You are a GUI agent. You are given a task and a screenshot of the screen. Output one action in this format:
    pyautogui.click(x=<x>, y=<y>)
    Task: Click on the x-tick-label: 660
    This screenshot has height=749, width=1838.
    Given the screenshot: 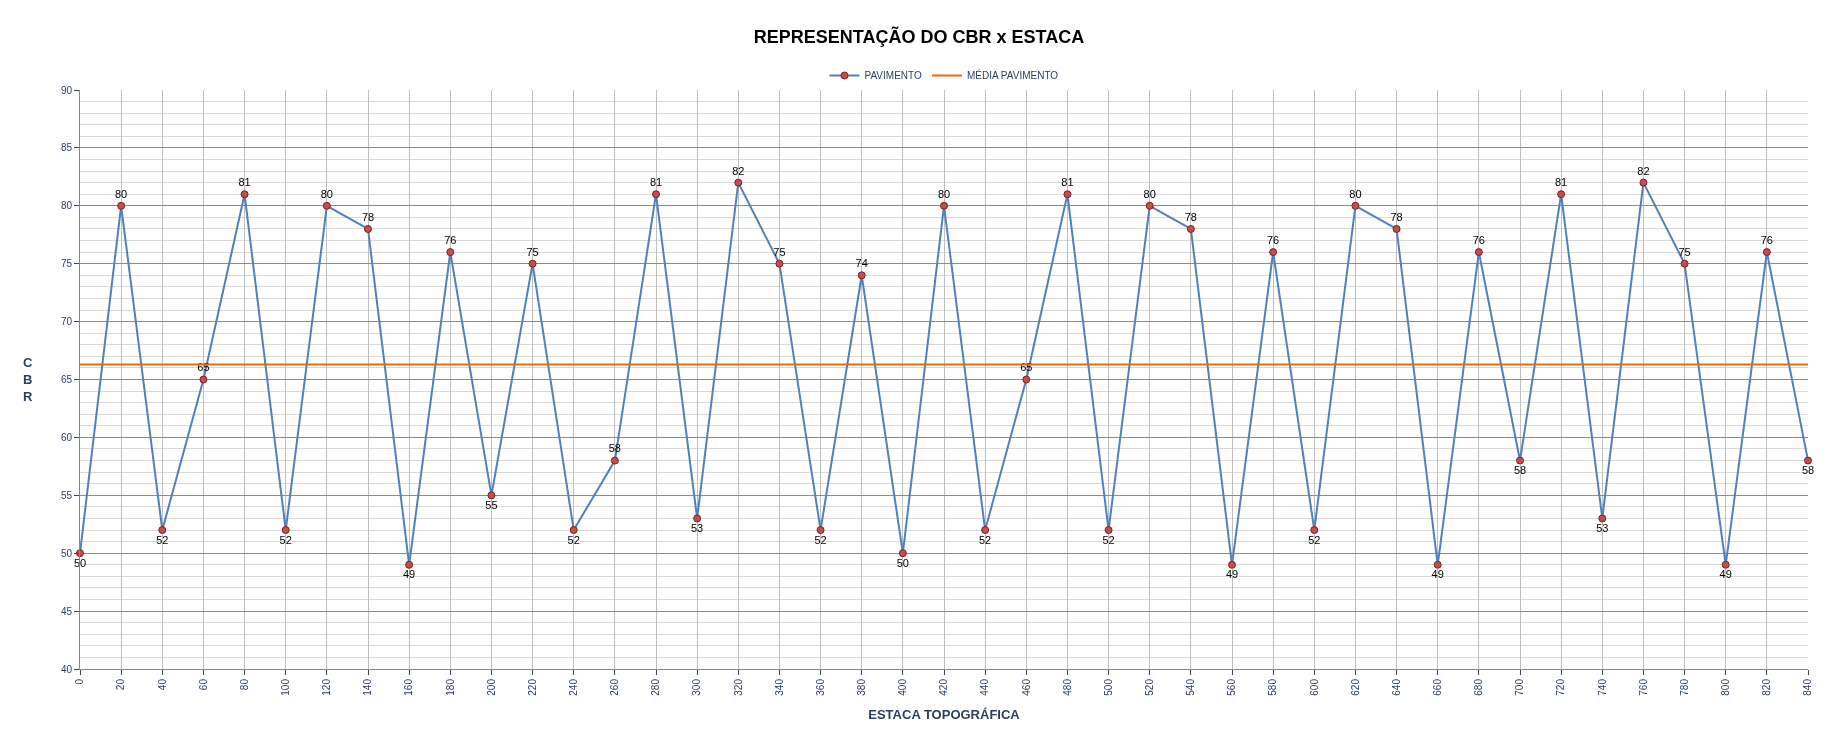 What is the action you would take?
    pyautogui.click(x=1437, y=687)
    